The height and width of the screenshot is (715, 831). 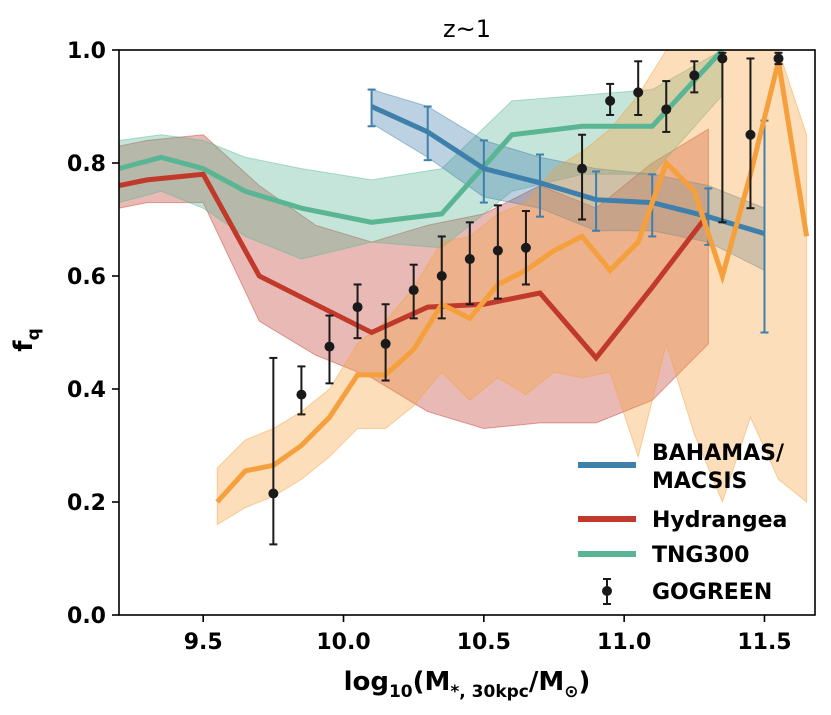 I want to click on y-tick-label: 0.4, so click(x=86, y=390).